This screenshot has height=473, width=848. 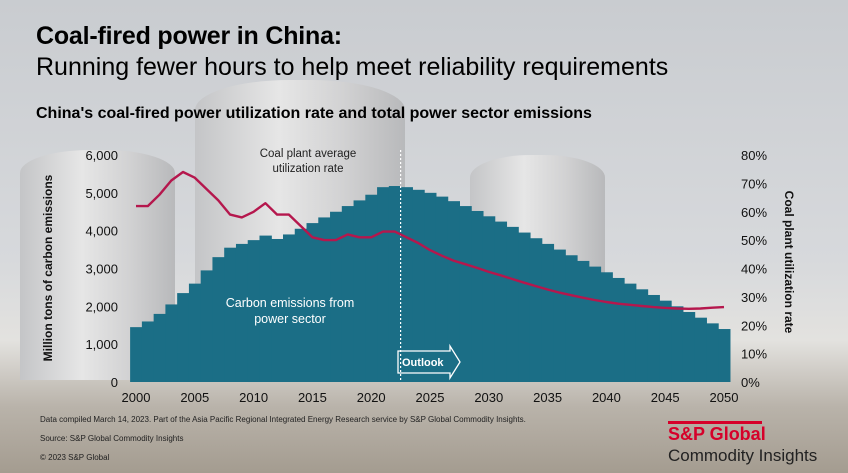 What do you see at coordinates (595, 324) in the screenshot?
I see `emissions-bar-2039` at bounding box center [595, 324].